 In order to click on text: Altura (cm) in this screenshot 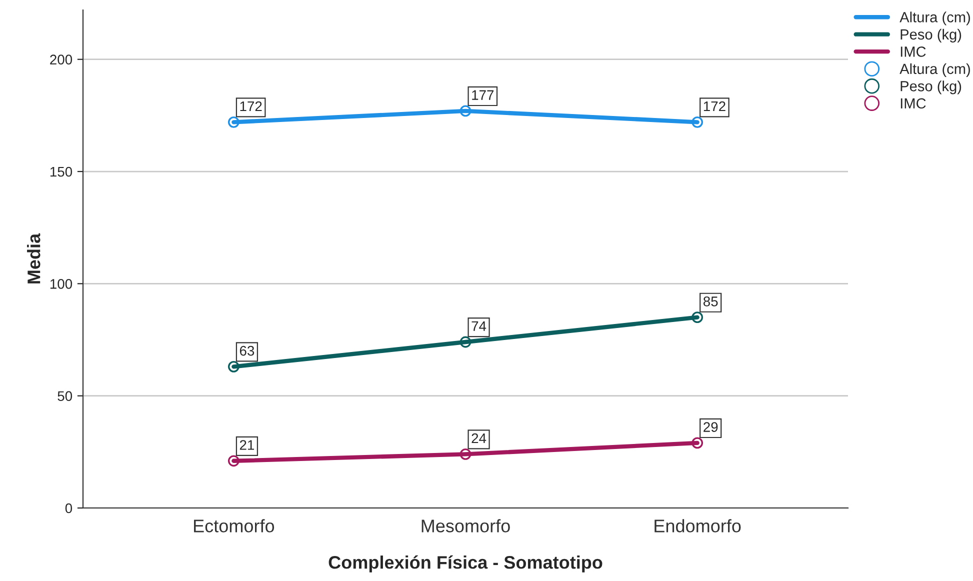, I will do `click(935, 19)`.